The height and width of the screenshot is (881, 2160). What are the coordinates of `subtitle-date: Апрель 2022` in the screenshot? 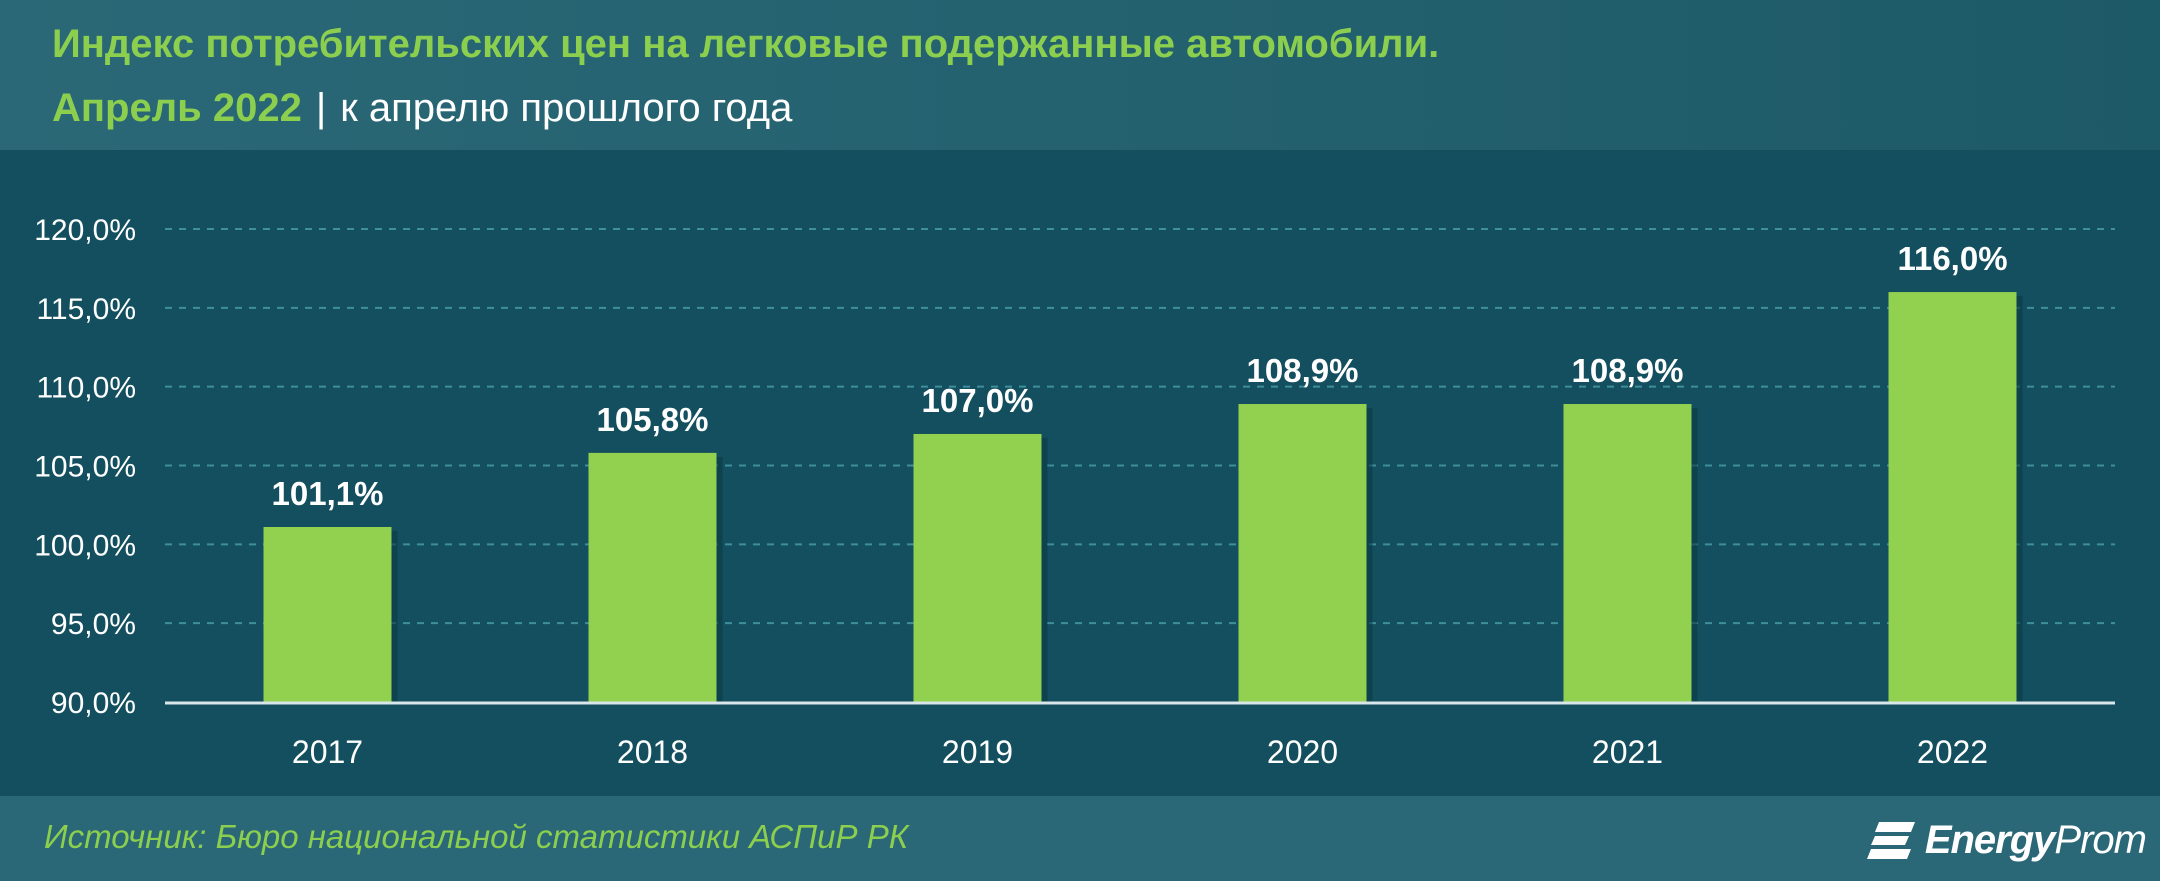 It's located at (177, 108).